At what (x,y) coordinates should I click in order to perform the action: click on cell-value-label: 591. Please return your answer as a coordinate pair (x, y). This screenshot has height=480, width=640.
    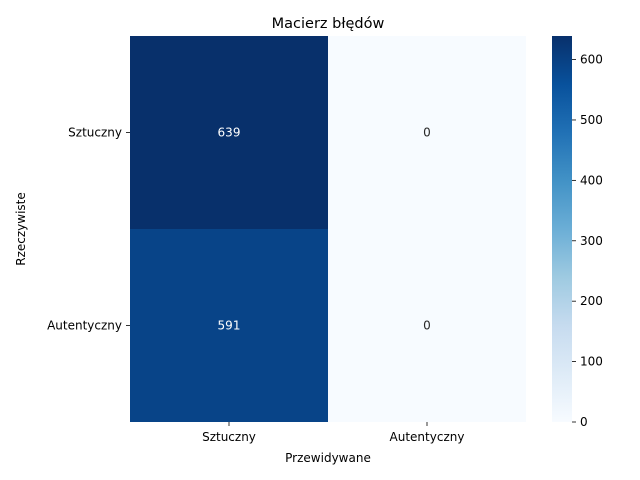
    Looking at the image, I should click on (229, 326).